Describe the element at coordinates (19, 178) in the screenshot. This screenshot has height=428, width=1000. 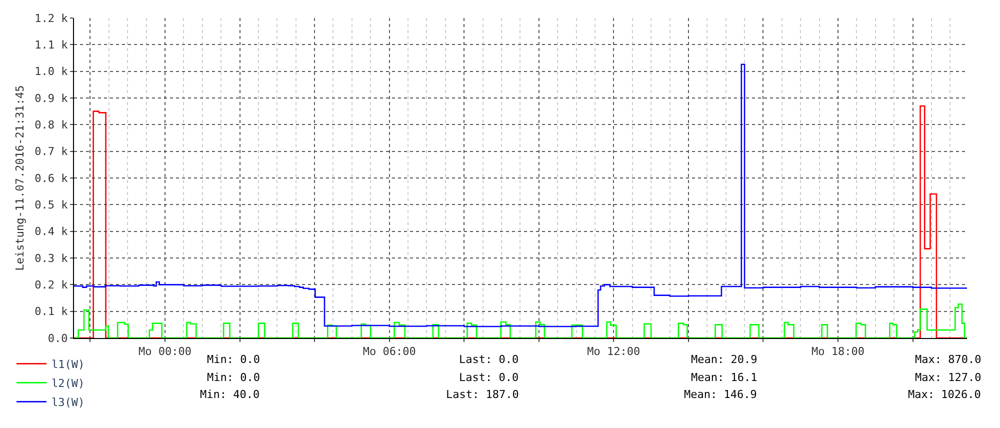
I see `y-axis-title: Leistung-11.07.2016-21:31:45` at that location.